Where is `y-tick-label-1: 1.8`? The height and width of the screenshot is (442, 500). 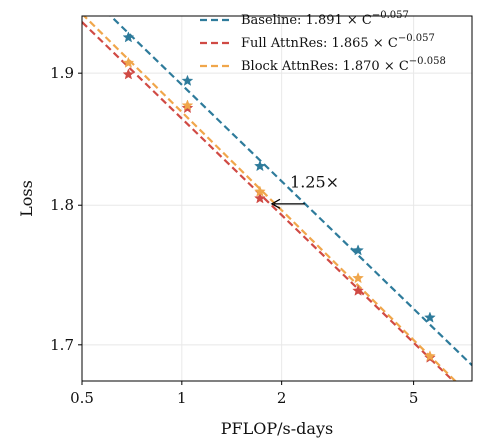 y-tick-label-1: 1.8 is located at coordinates (62, 205).